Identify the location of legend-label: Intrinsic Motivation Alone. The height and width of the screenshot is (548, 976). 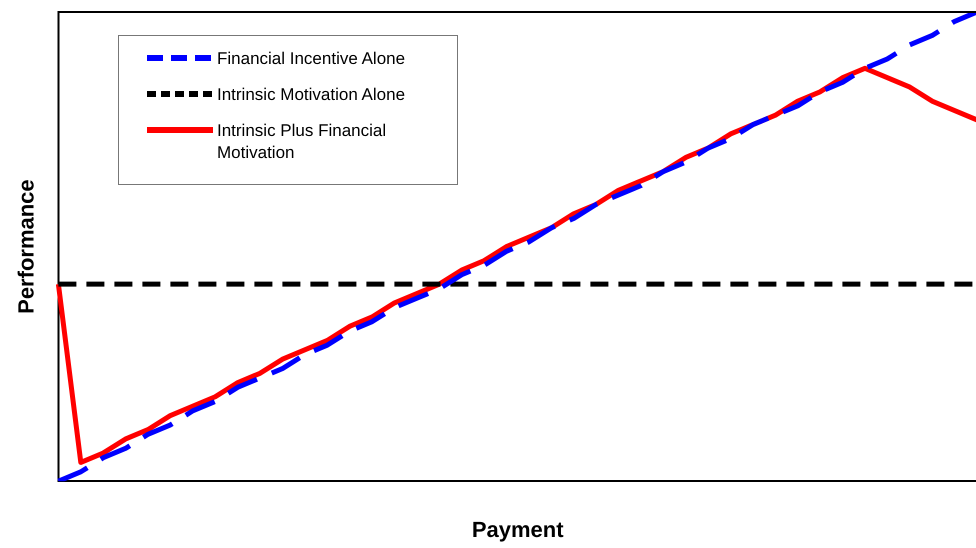
(311, 95).